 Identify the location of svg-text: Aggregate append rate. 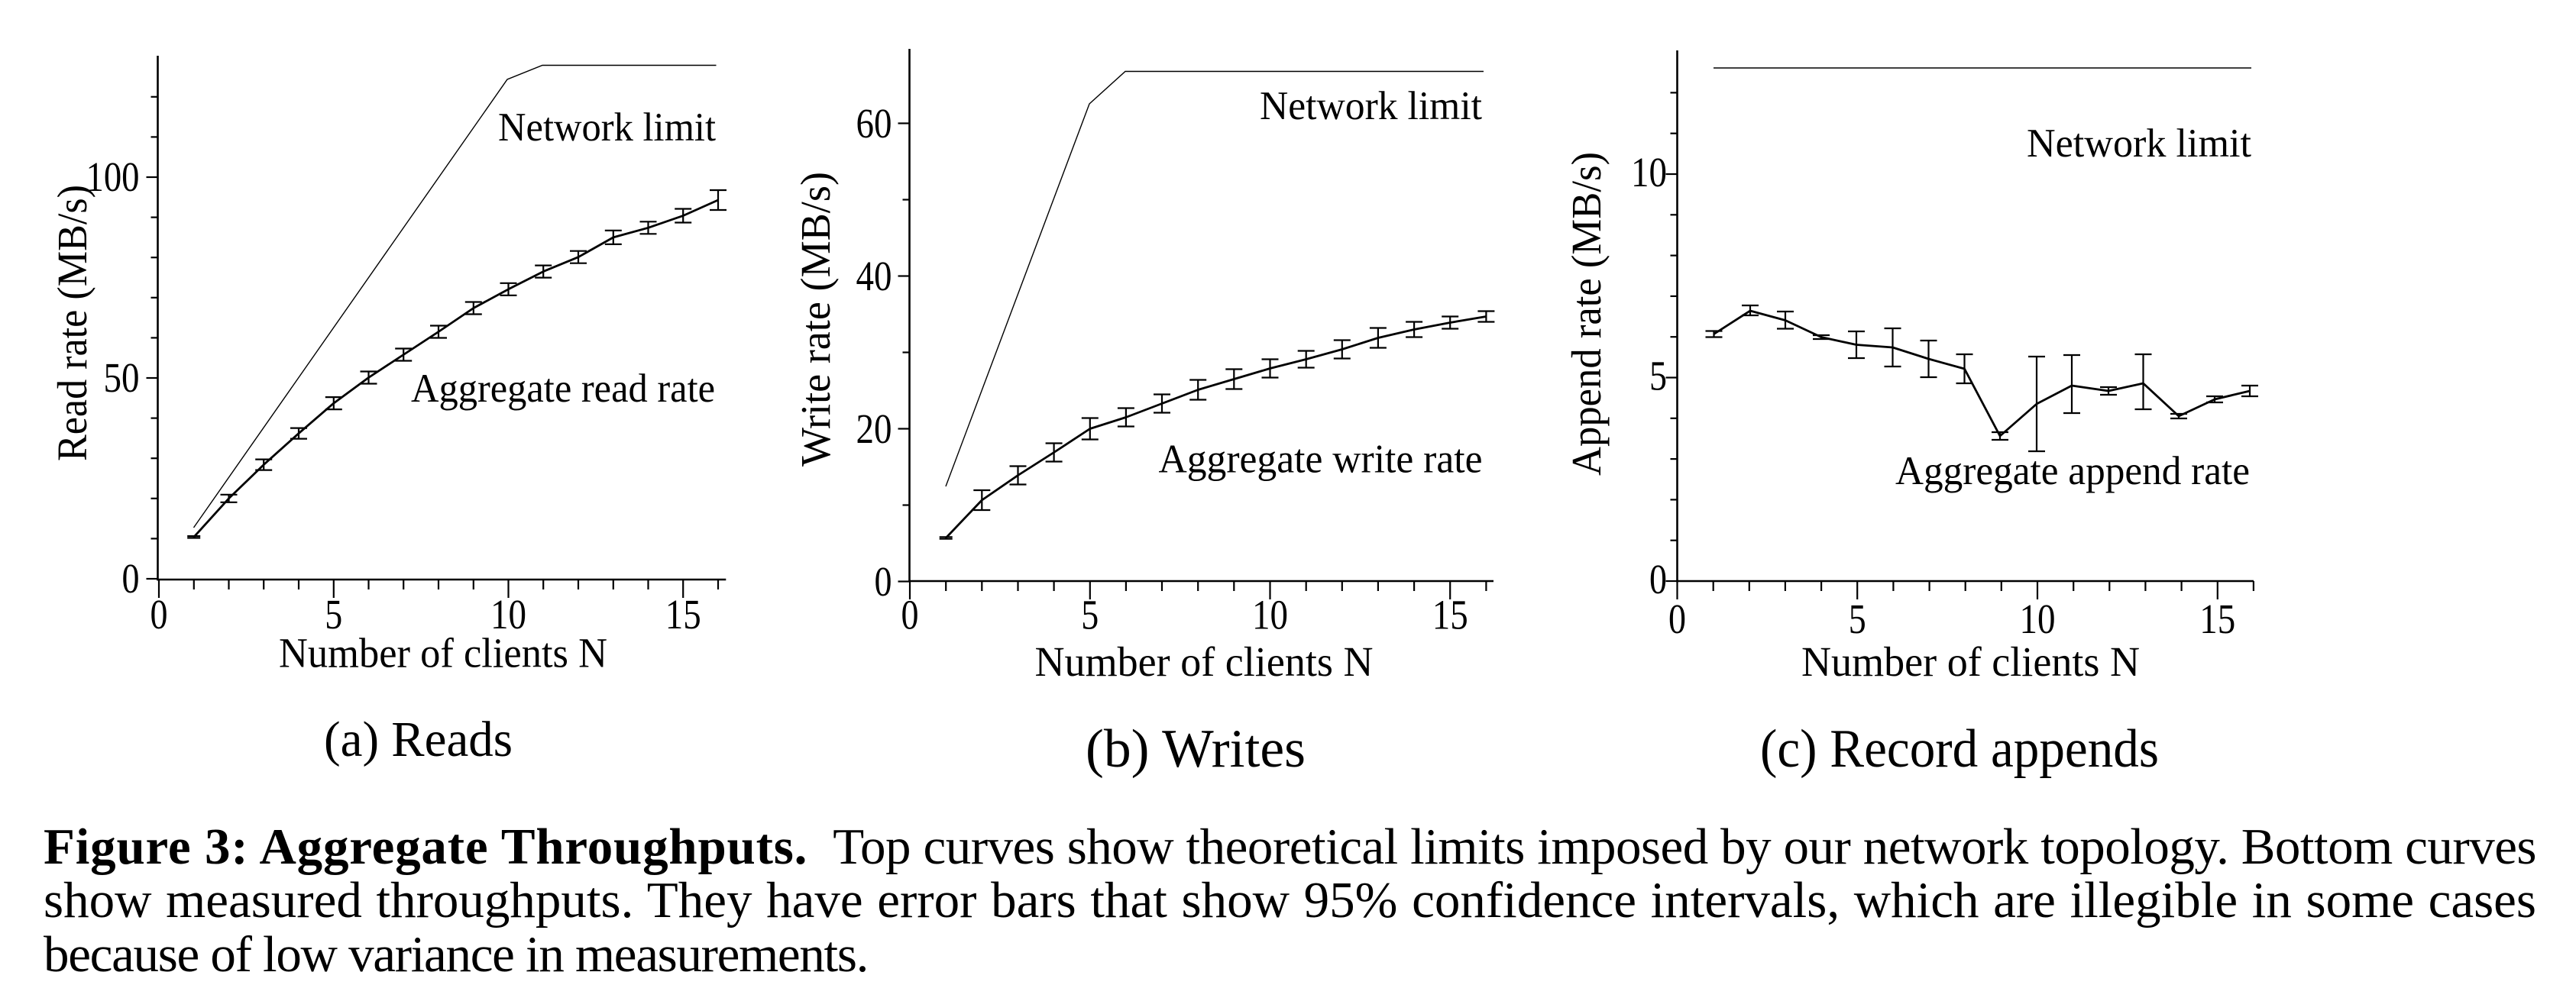
(2072, 471).